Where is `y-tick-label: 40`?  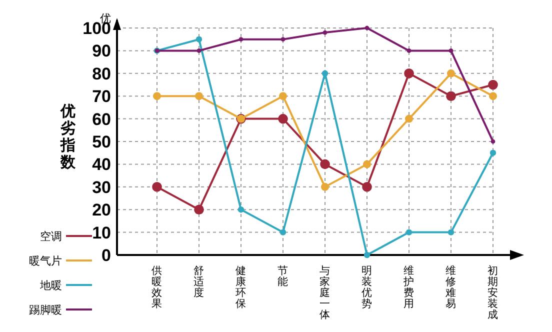 y-tick-label: 40 is located at coordinates (101, 164).